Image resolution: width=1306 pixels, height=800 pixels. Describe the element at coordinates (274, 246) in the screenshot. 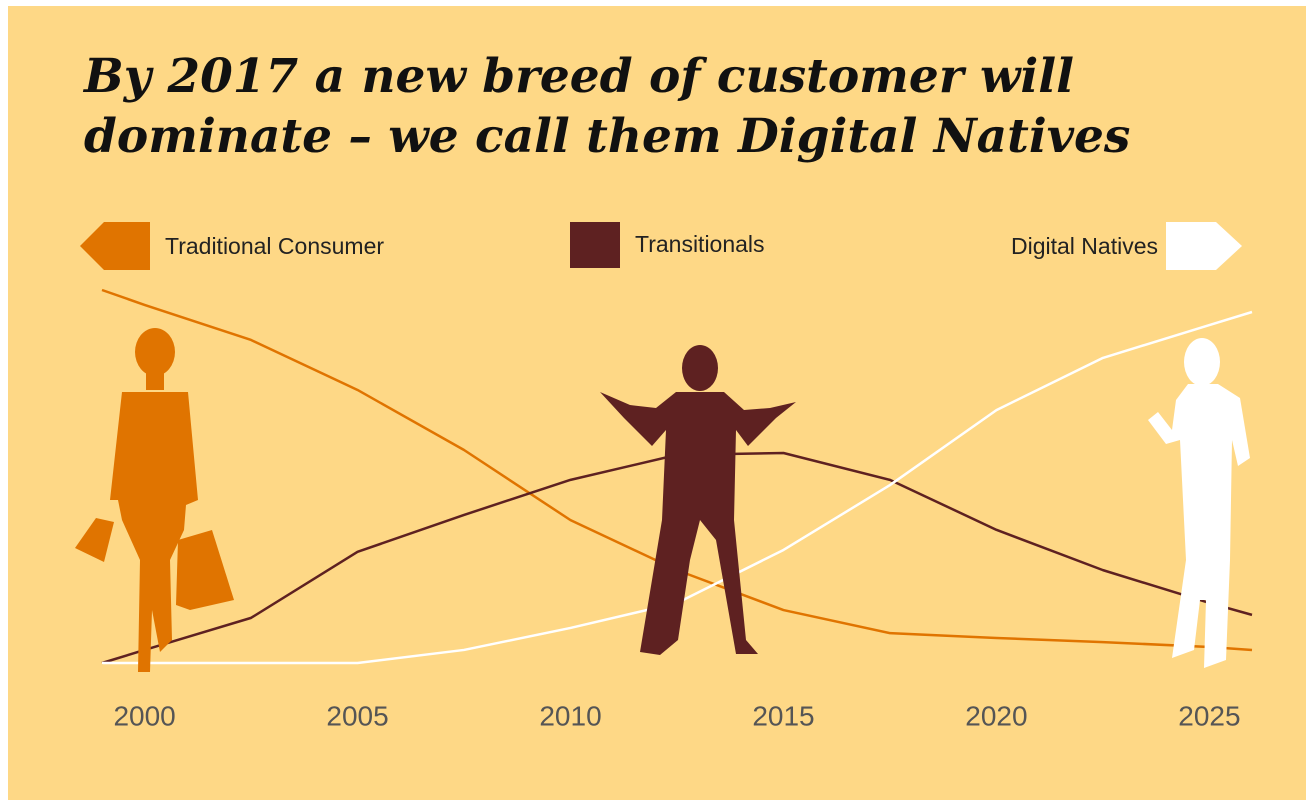

I see `legend-label: Traditional Consumer` at that location.